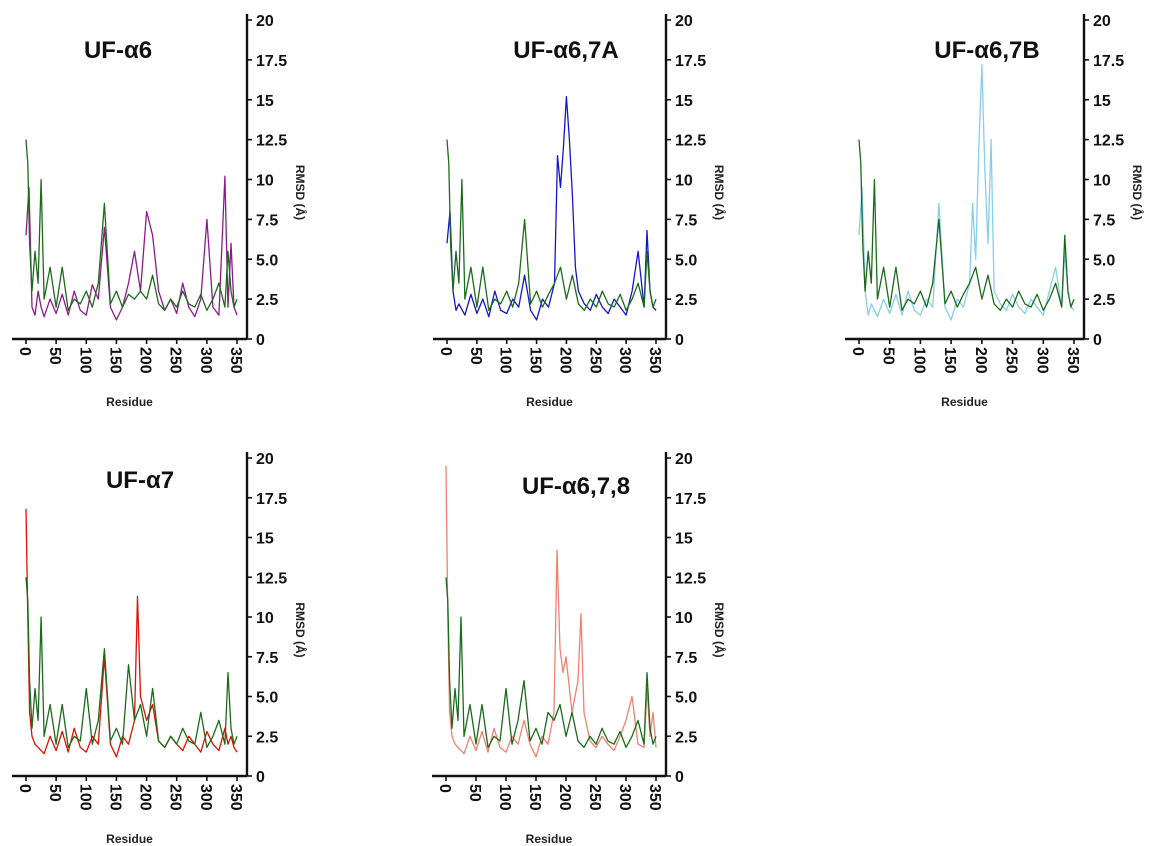 The image size is (1165, 846). Describe the element at coordinates (576, 486) in the screenshot. I see `chart-title: UF-α6,7,8` at that location.